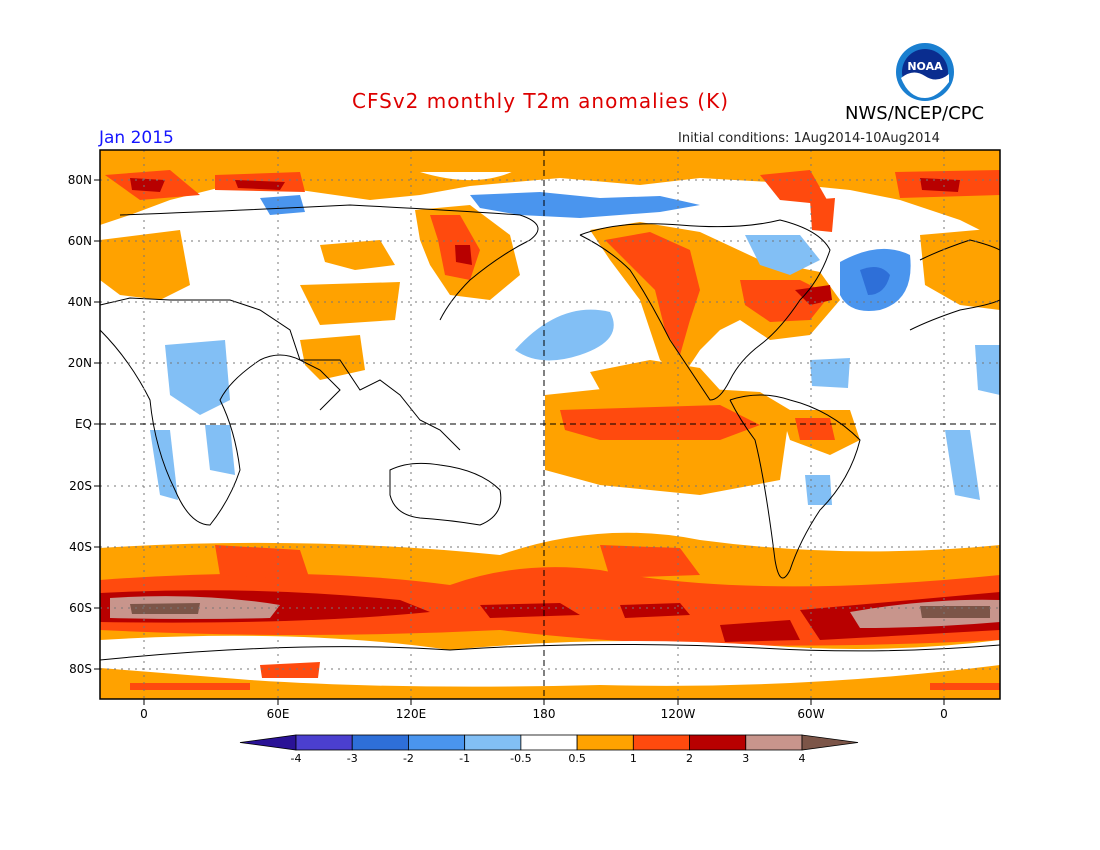  I want to click on lon-label: 180, so click(544, 714).